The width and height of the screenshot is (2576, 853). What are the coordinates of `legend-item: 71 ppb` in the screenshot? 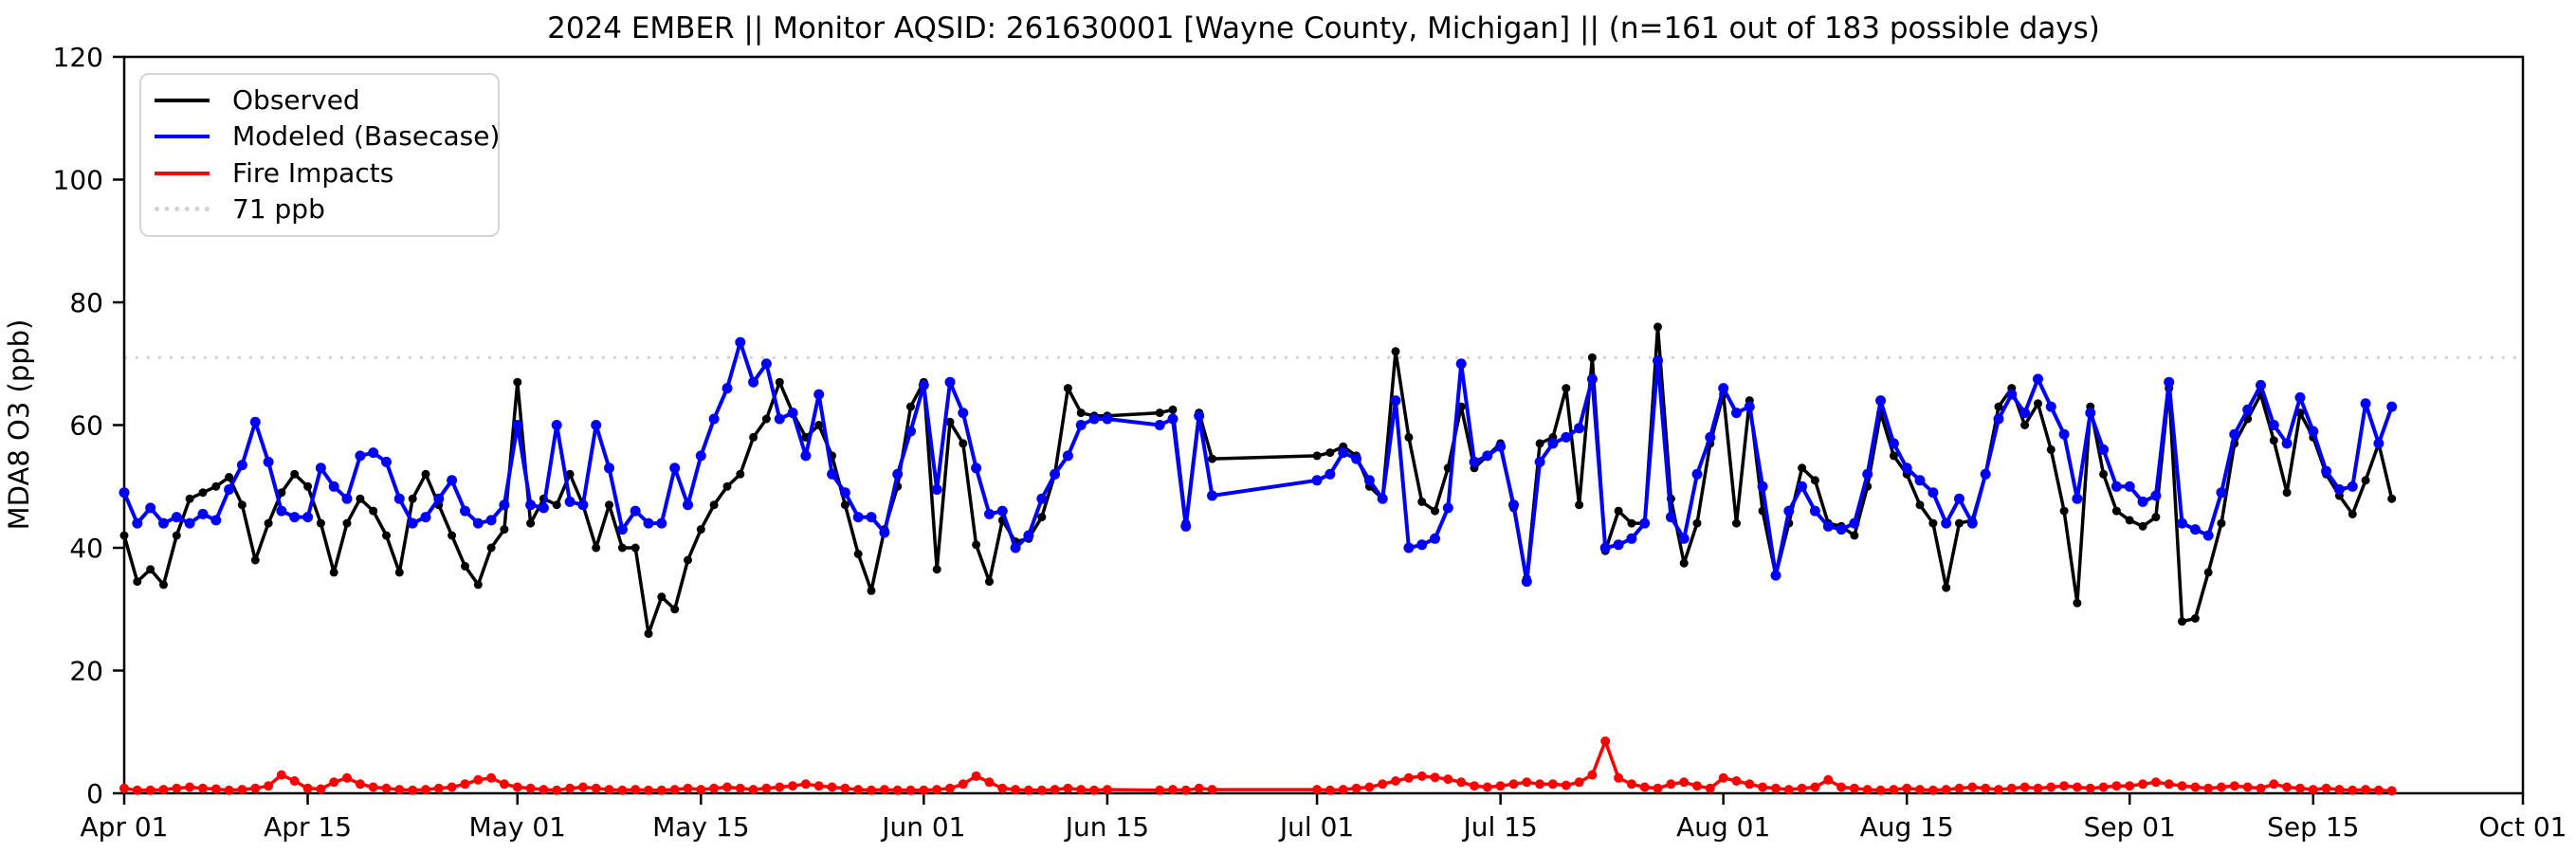 It's located at (319, 209).